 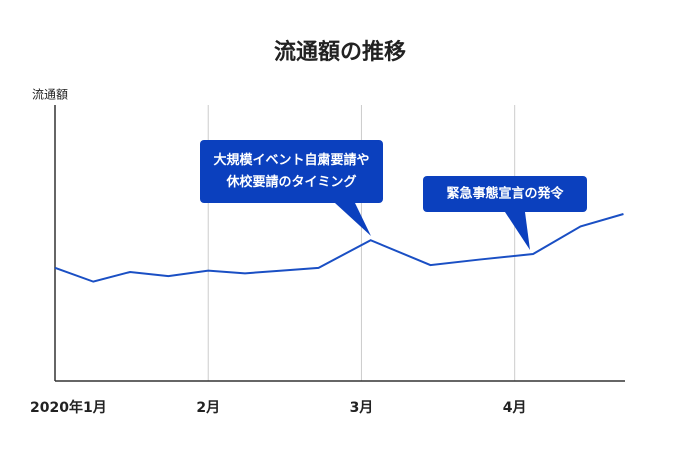 I want to click on x-tick-label: 2月, so click(x=208, y=408).